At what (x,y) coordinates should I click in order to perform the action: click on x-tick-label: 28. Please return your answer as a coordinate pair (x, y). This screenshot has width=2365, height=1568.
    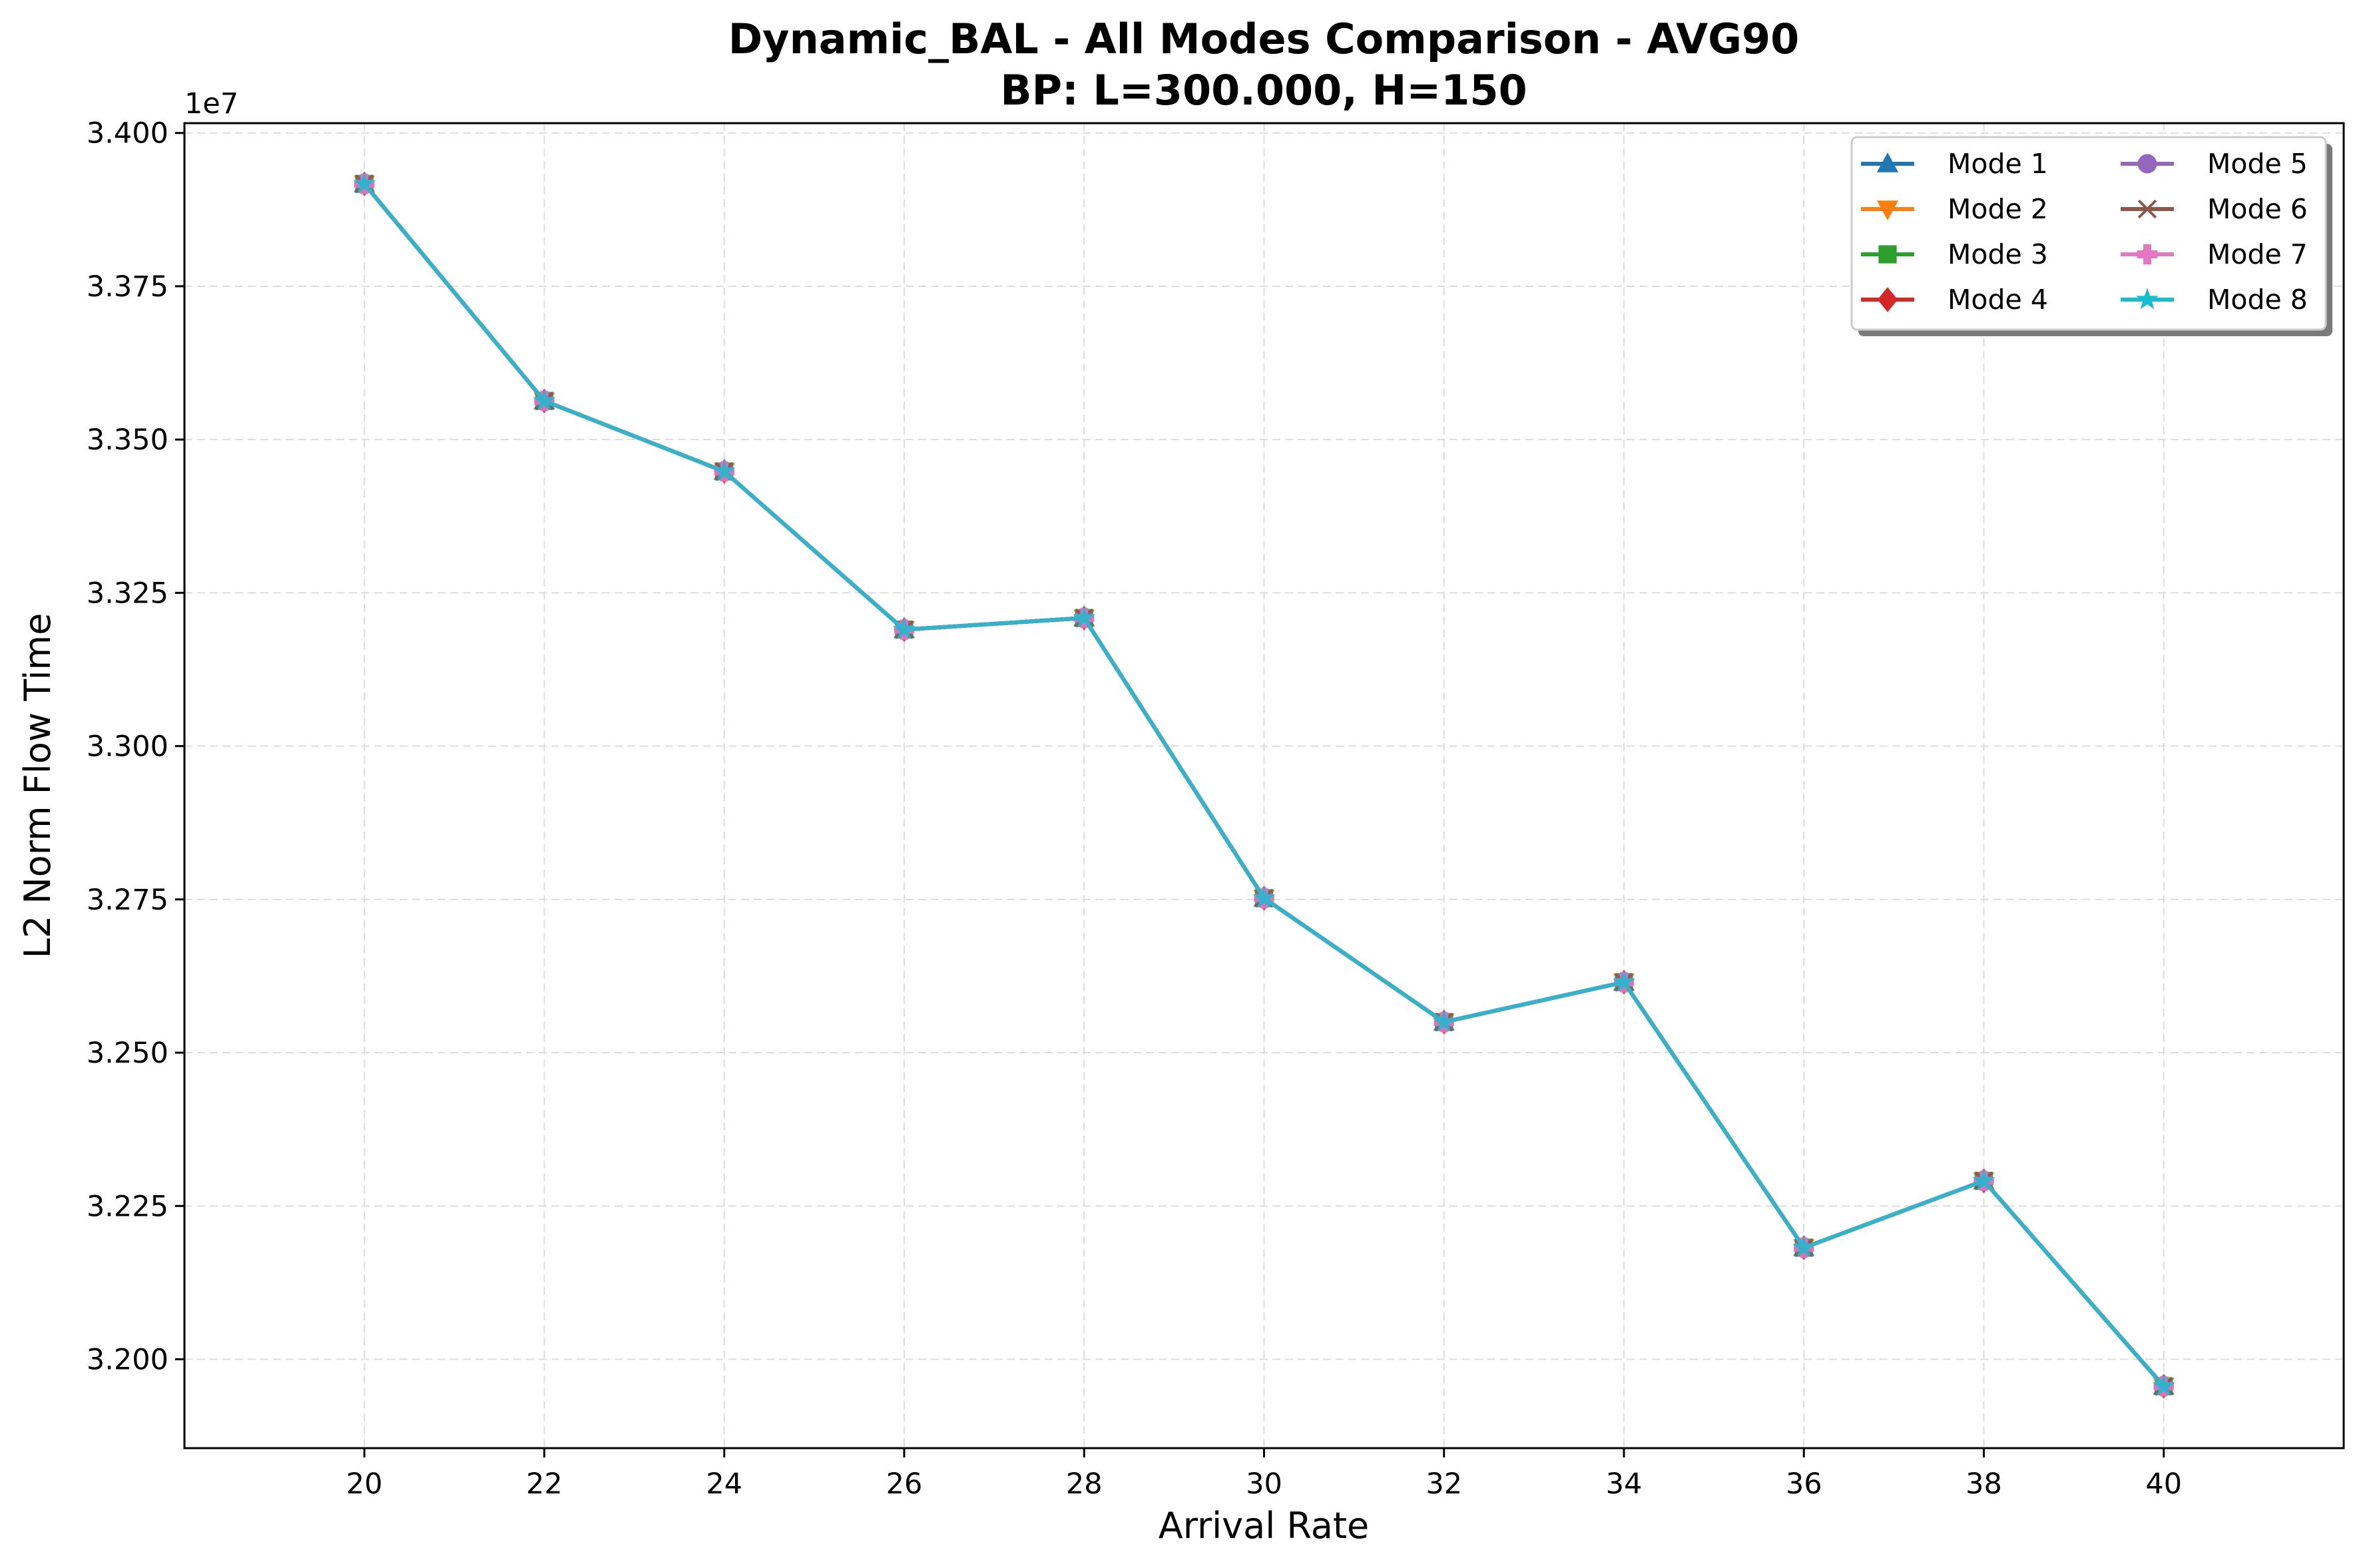
    Looking at the image, I should click on (1084, 1484).